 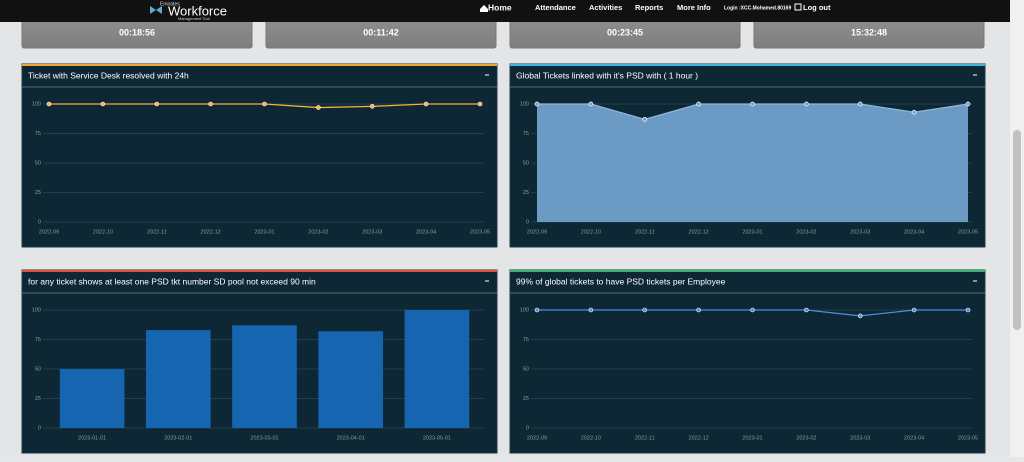 What do you see at coordinates (484, 8) in the screenshot?
I see `home-icon` at bounding box center [484, 8].